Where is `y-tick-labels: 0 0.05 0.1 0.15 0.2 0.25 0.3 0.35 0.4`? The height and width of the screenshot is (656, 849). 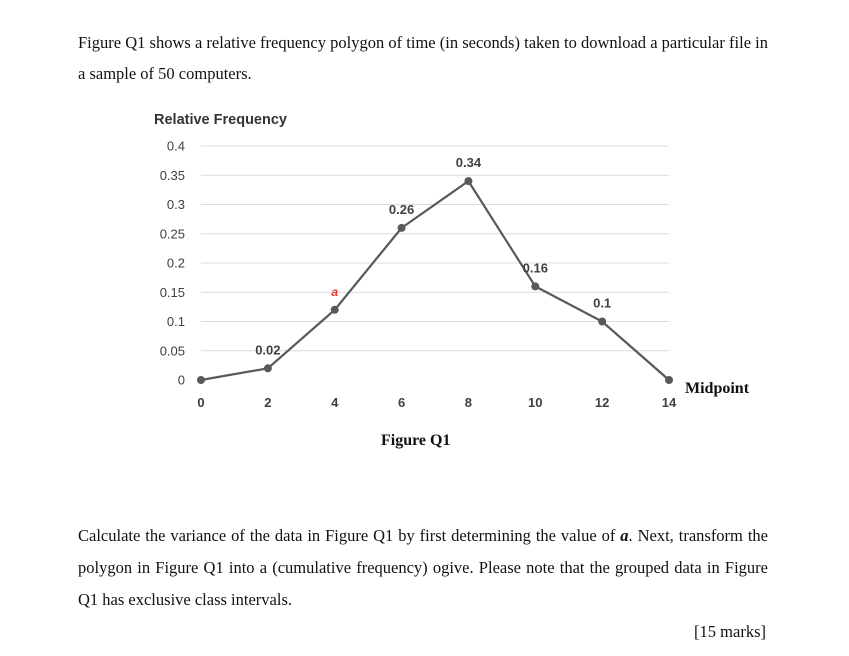 y-tick-labels: 0 0.05 0.1 0.15 0.2 0.25 0.3 0.35 0.4 is located at coordinates (172, 263).